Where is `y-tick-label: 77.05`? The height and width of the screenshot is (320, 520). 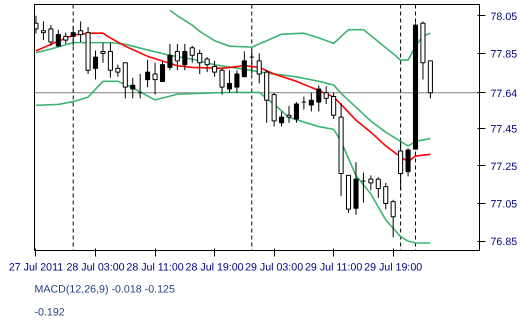 y-tick-label: 77.05 is located at coordinates (504, 204).